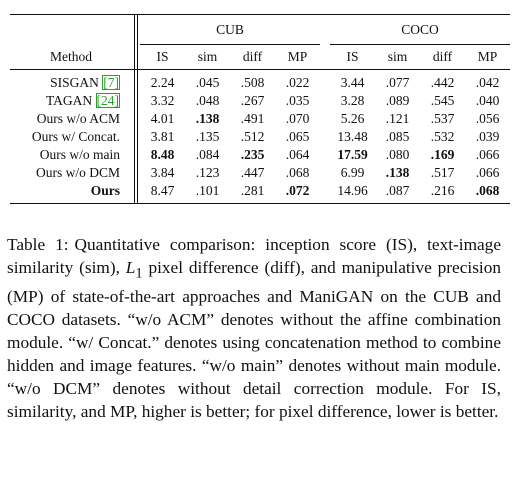 This screenshot has width=523, height=488. I want to click on value-cell: 3.44, so click(353, 80).